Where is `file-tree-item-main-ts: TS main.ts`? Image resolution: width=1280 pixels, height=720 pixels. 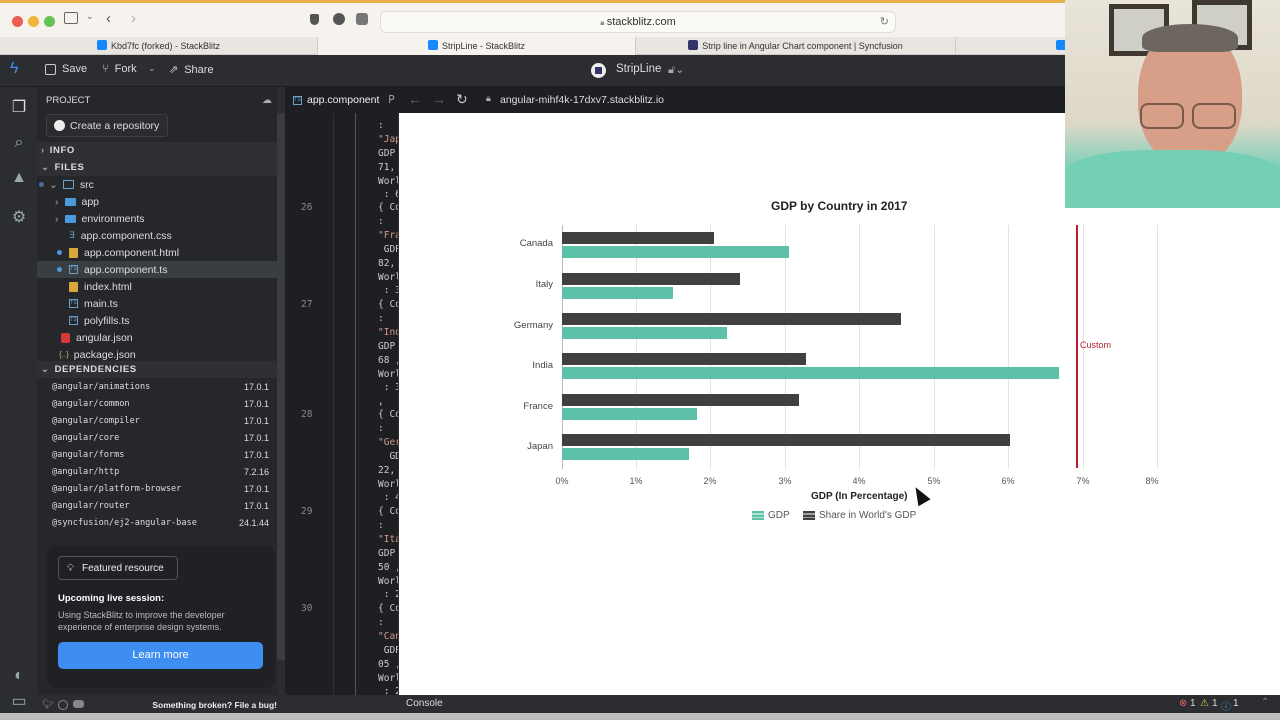
file-tree-item-main-ts: TS main.ts is located at coordinates (157, 303).